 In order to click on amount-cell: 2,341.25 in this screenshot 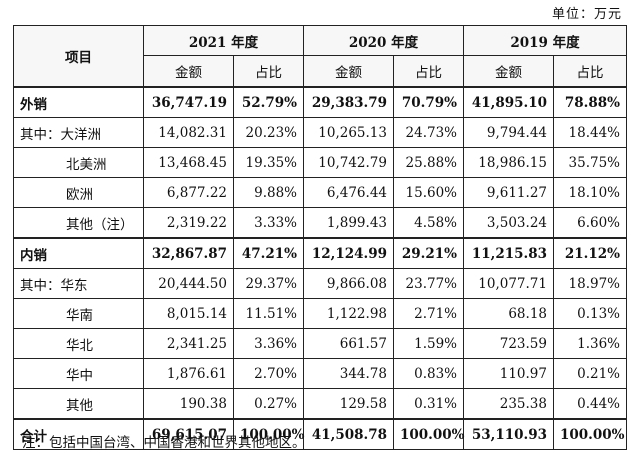, I will do `click(188, 343)`.